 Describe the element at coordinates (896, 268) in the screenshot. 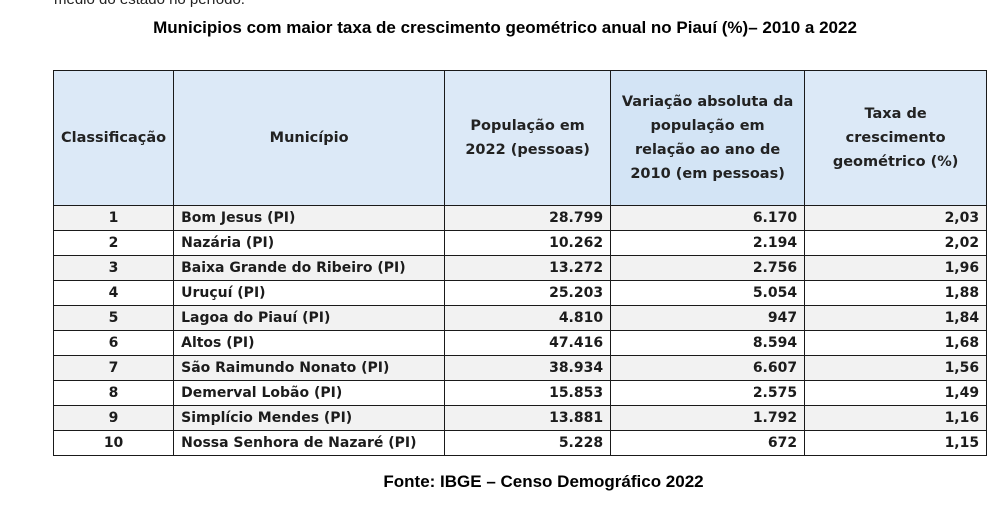

I see `rate-cell: 1,96` at that location.